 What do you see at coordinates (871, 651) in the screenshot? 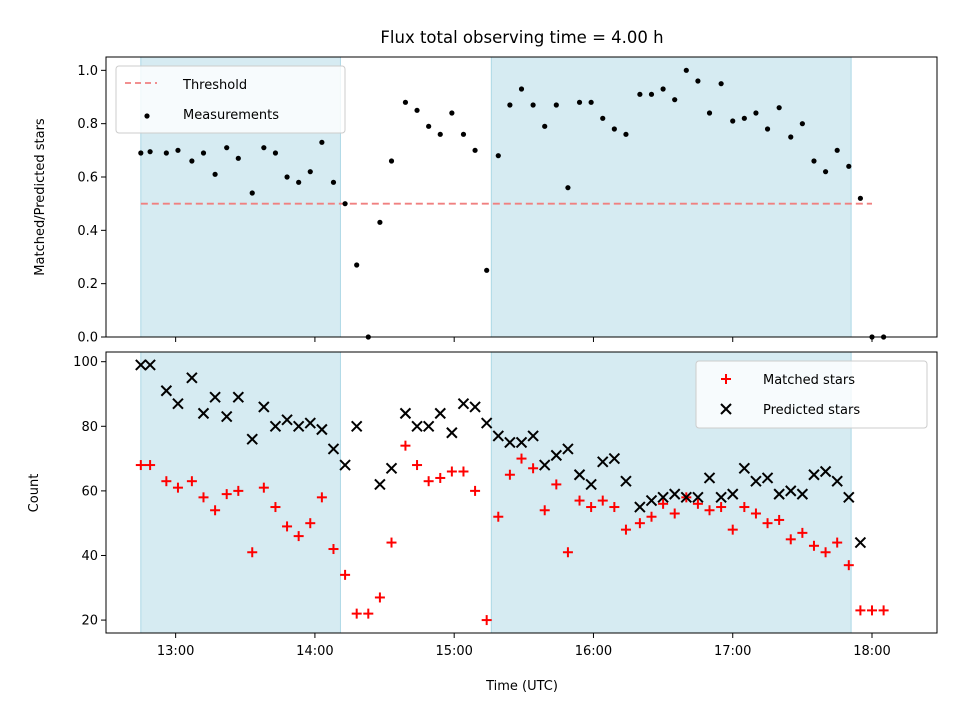
I see `x-tick-label: 18:00` at bounding box center [871, 651].